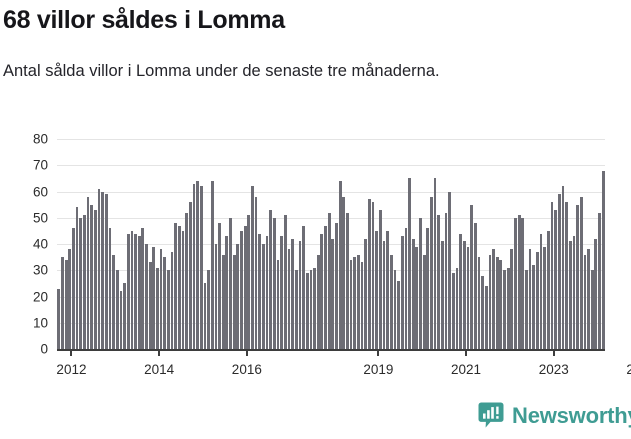 The image size is (631, 439). What do you see at coordinates (246, 369) in the screenshot?
I see `x-axis-tick-label: 2016` at bounding box center [246, 369].